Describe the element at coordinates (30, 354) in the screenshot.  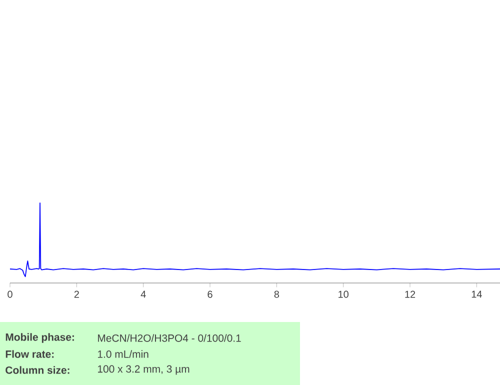
I see `text: Flow rate:` at that location.